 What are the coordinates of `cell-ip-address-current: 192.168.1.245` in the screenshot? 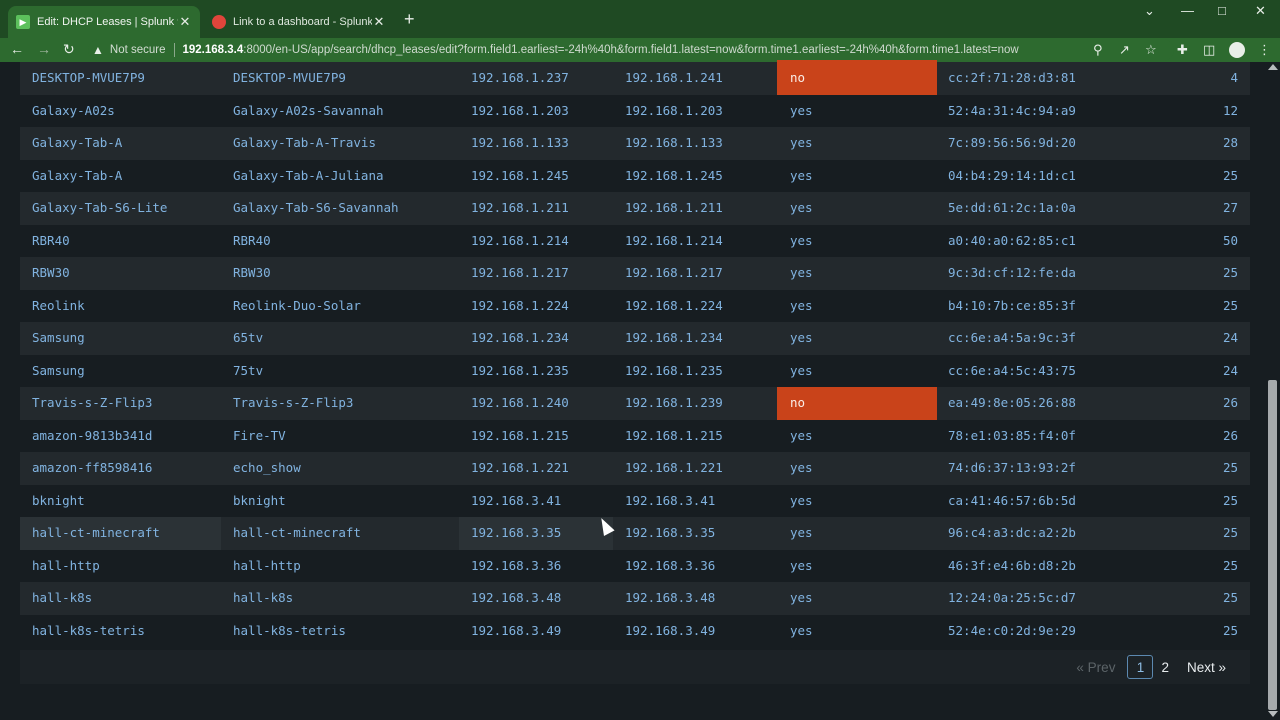 It's located at (674, 175).